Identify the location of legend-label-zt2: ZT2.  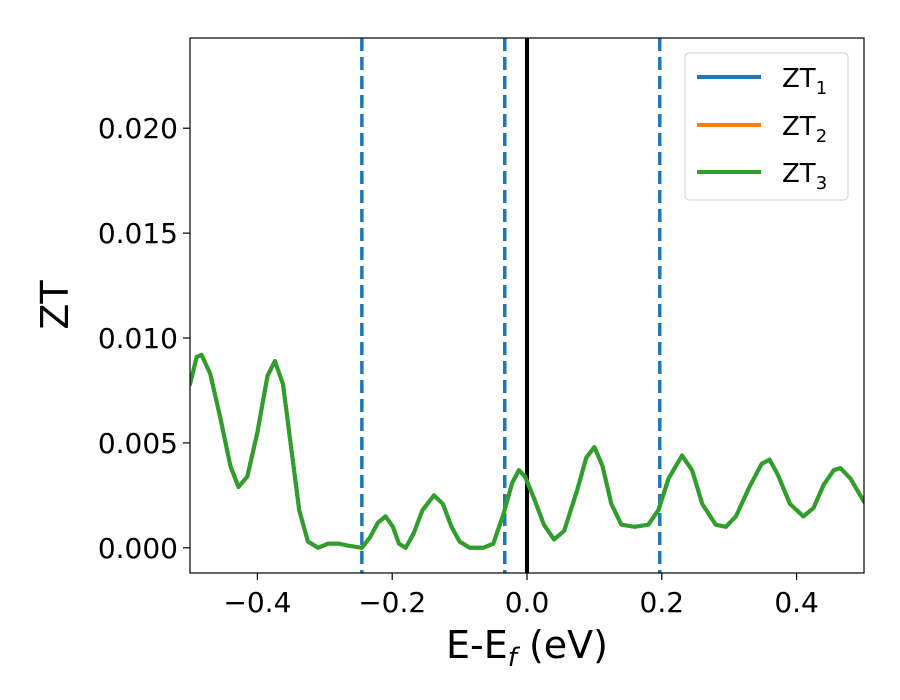
(804, 129).